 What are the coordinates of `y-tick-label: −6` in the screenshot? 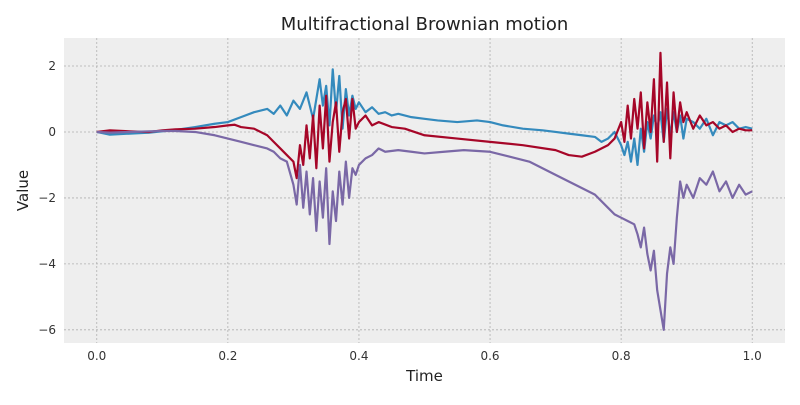 It's located at (47, 330).